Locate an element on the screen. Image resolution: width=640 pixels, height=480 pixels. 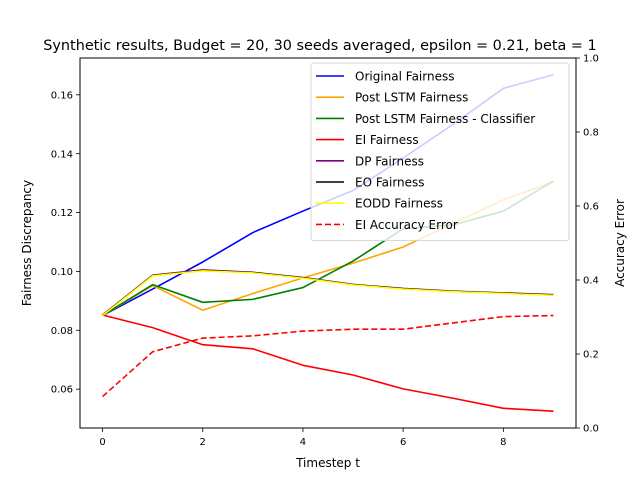
y-axis-label-left: Fairness Discrepancy is located at coordinates (27, 243).